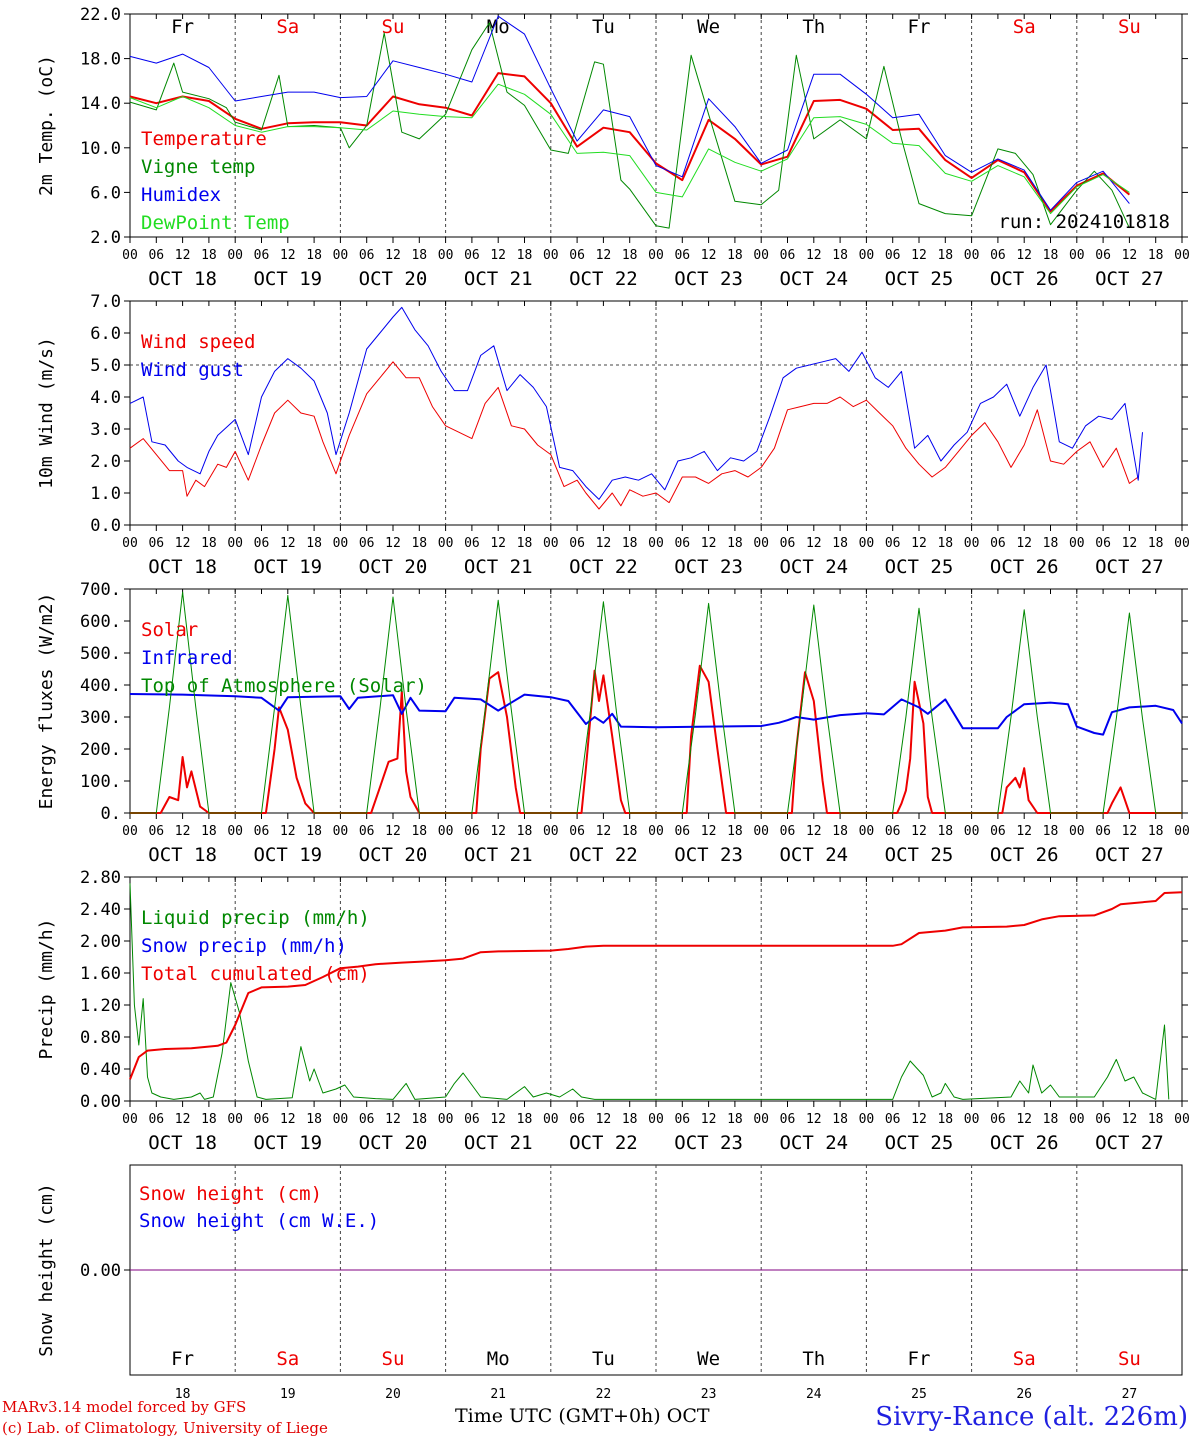 The image size is (1194, 1440). Describe the element at coordinates (582, 1416) in the screenshot. I see `time-axis-label: Time UTC (GMT+0h) OCT` at that location.